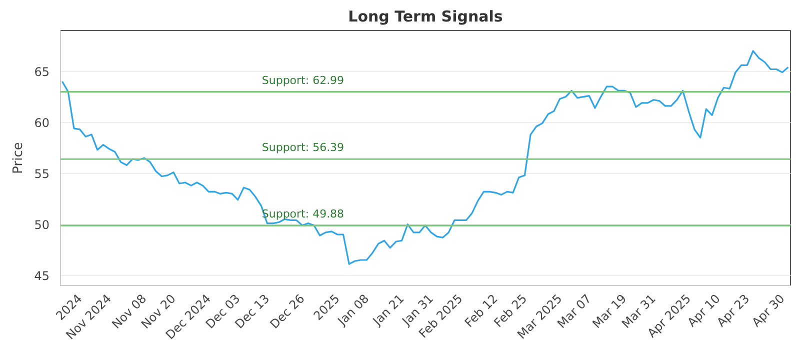 This screenshot has height=350, width=800. Describe the element at coordinates (42, 123) in the screenshot. I see `y-tick-label: 60` at that location.